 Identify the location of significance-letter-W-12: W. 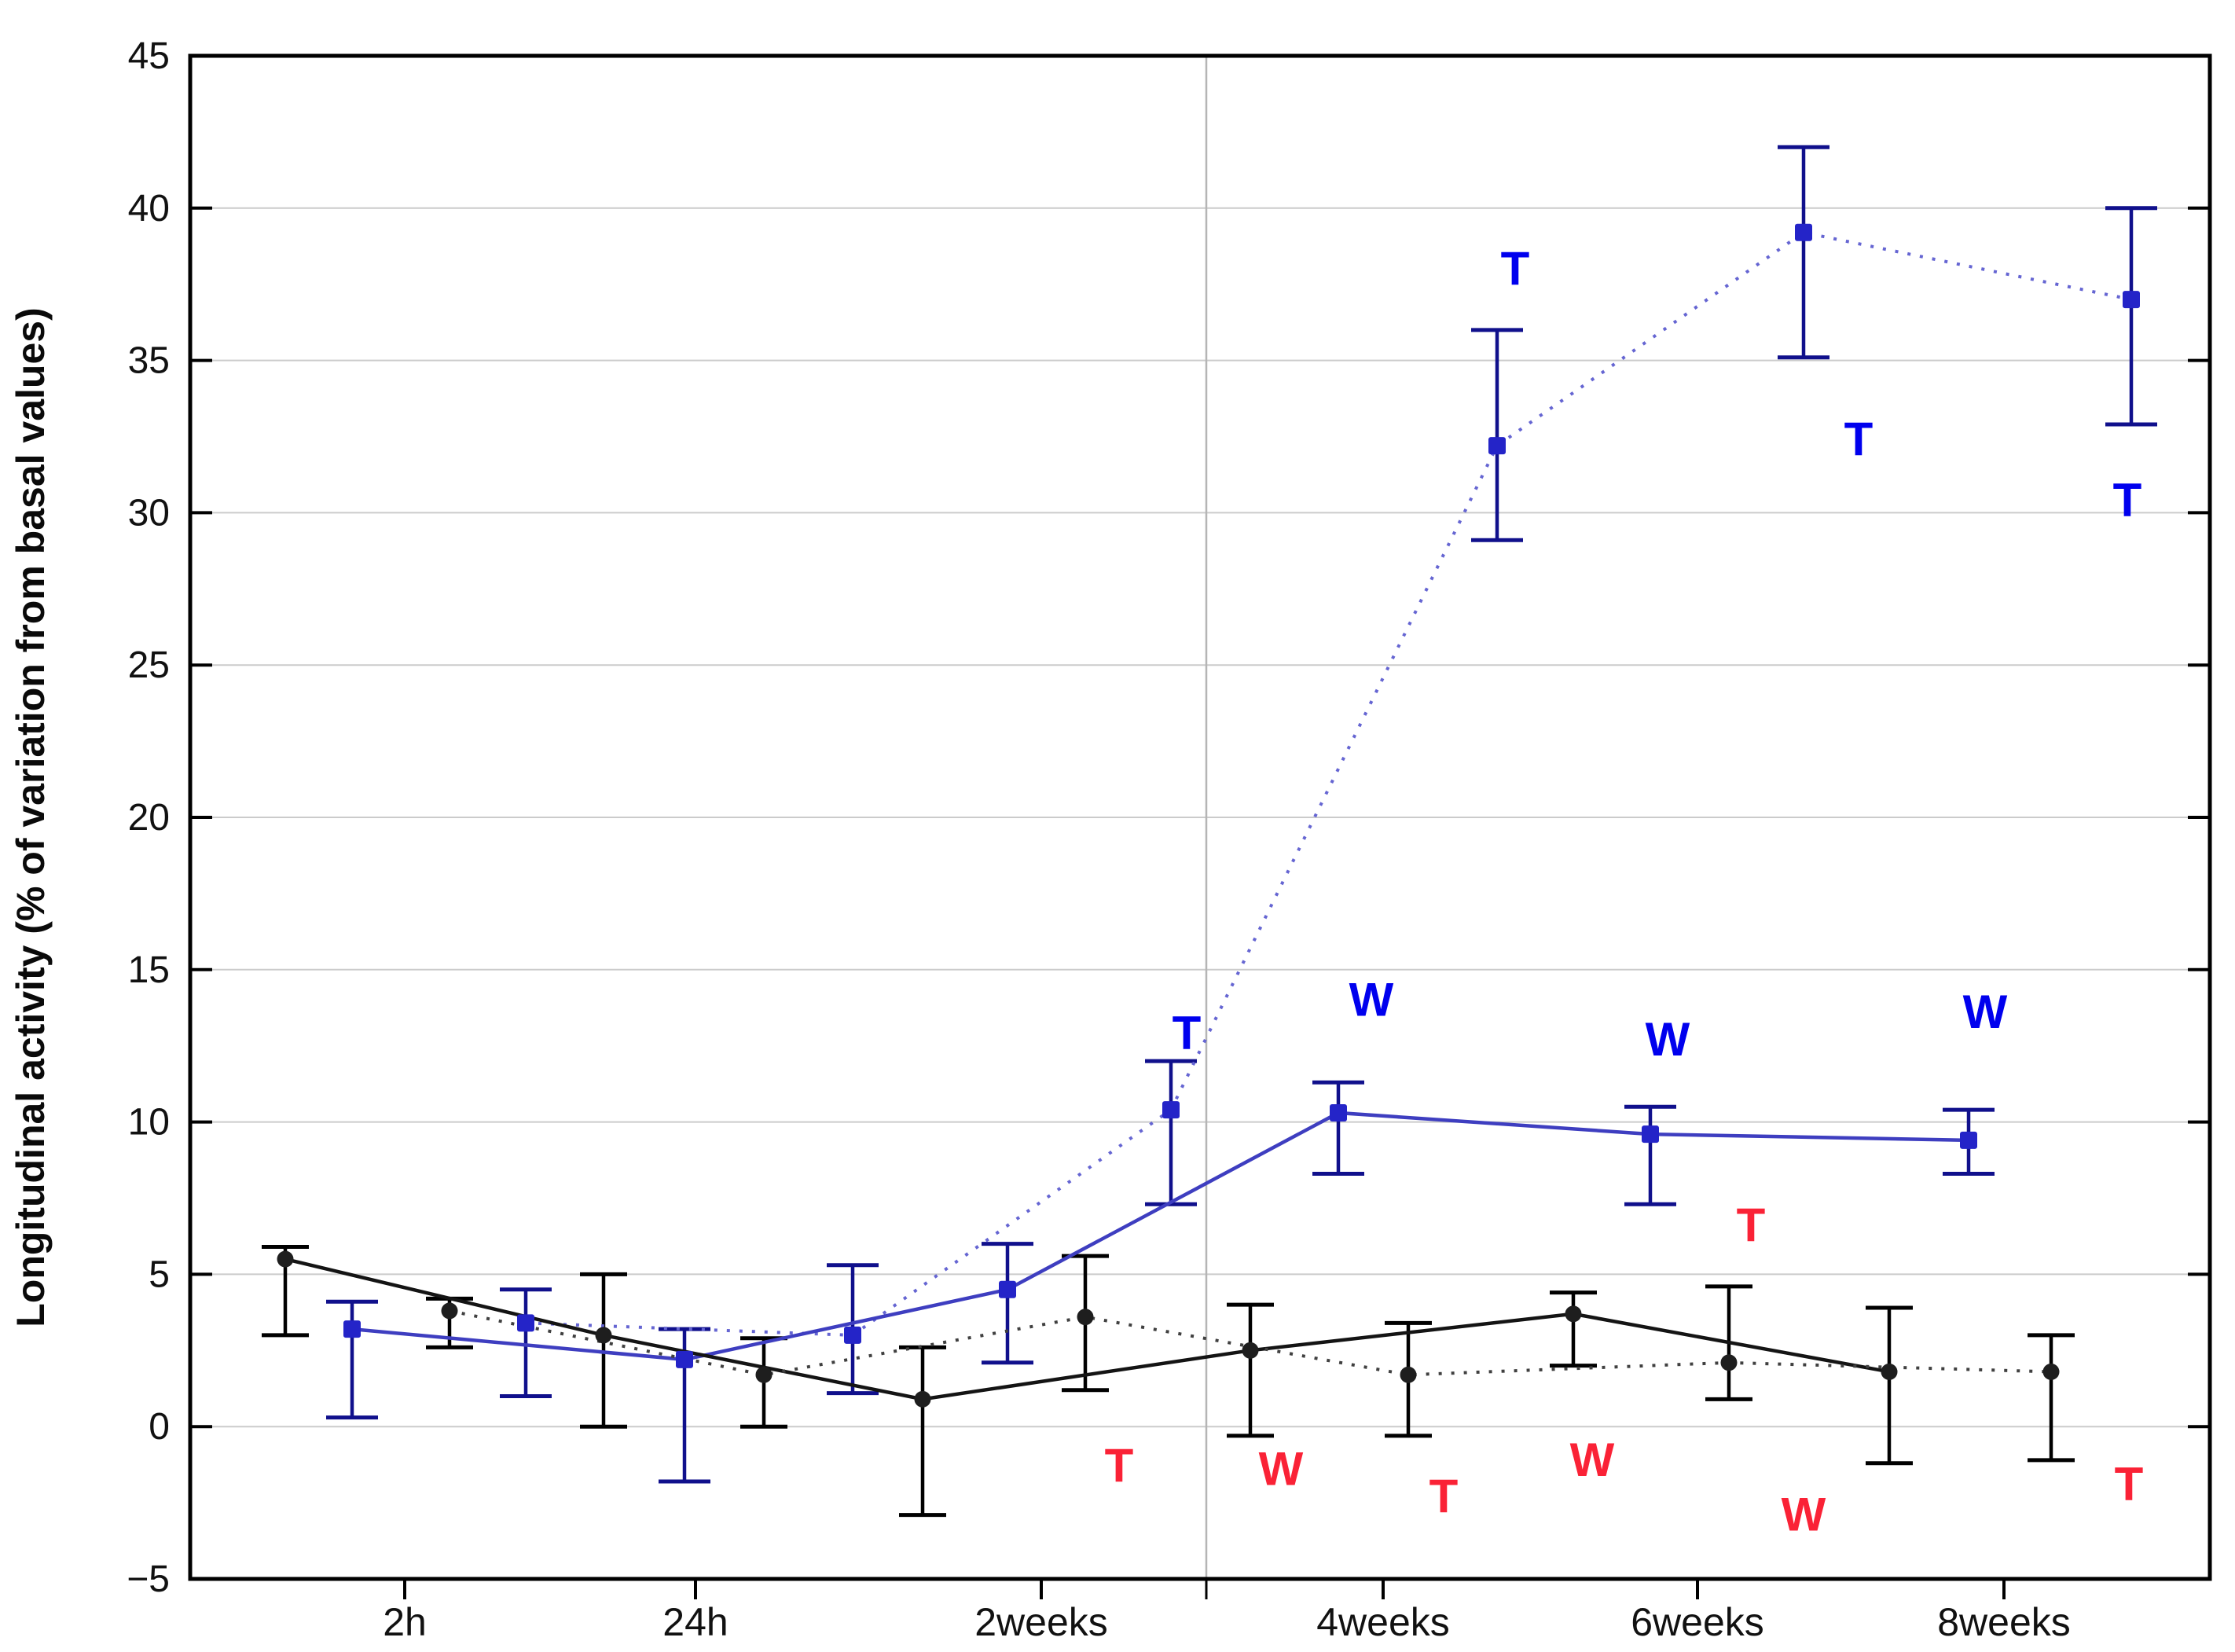
(1804, 1515).